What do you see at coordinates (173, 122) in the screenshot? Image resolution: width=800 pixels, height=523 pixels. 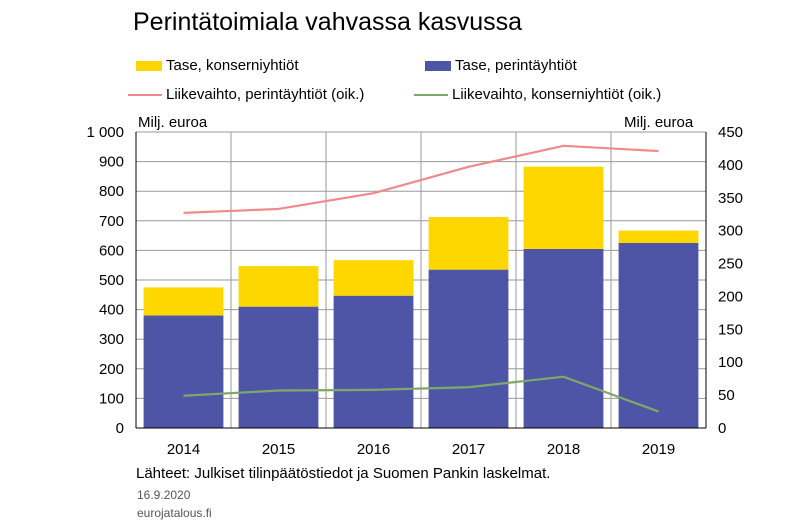 I see `left-axis-unit: Milj. euroa` at bounding box center [173, 122].